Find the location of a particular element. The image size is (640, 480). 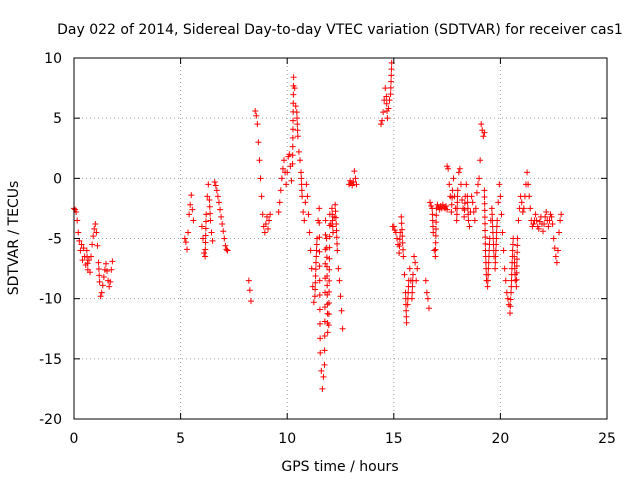

y-axis-label: SDTVAR / TECUs is located at coordinates (14, 238).